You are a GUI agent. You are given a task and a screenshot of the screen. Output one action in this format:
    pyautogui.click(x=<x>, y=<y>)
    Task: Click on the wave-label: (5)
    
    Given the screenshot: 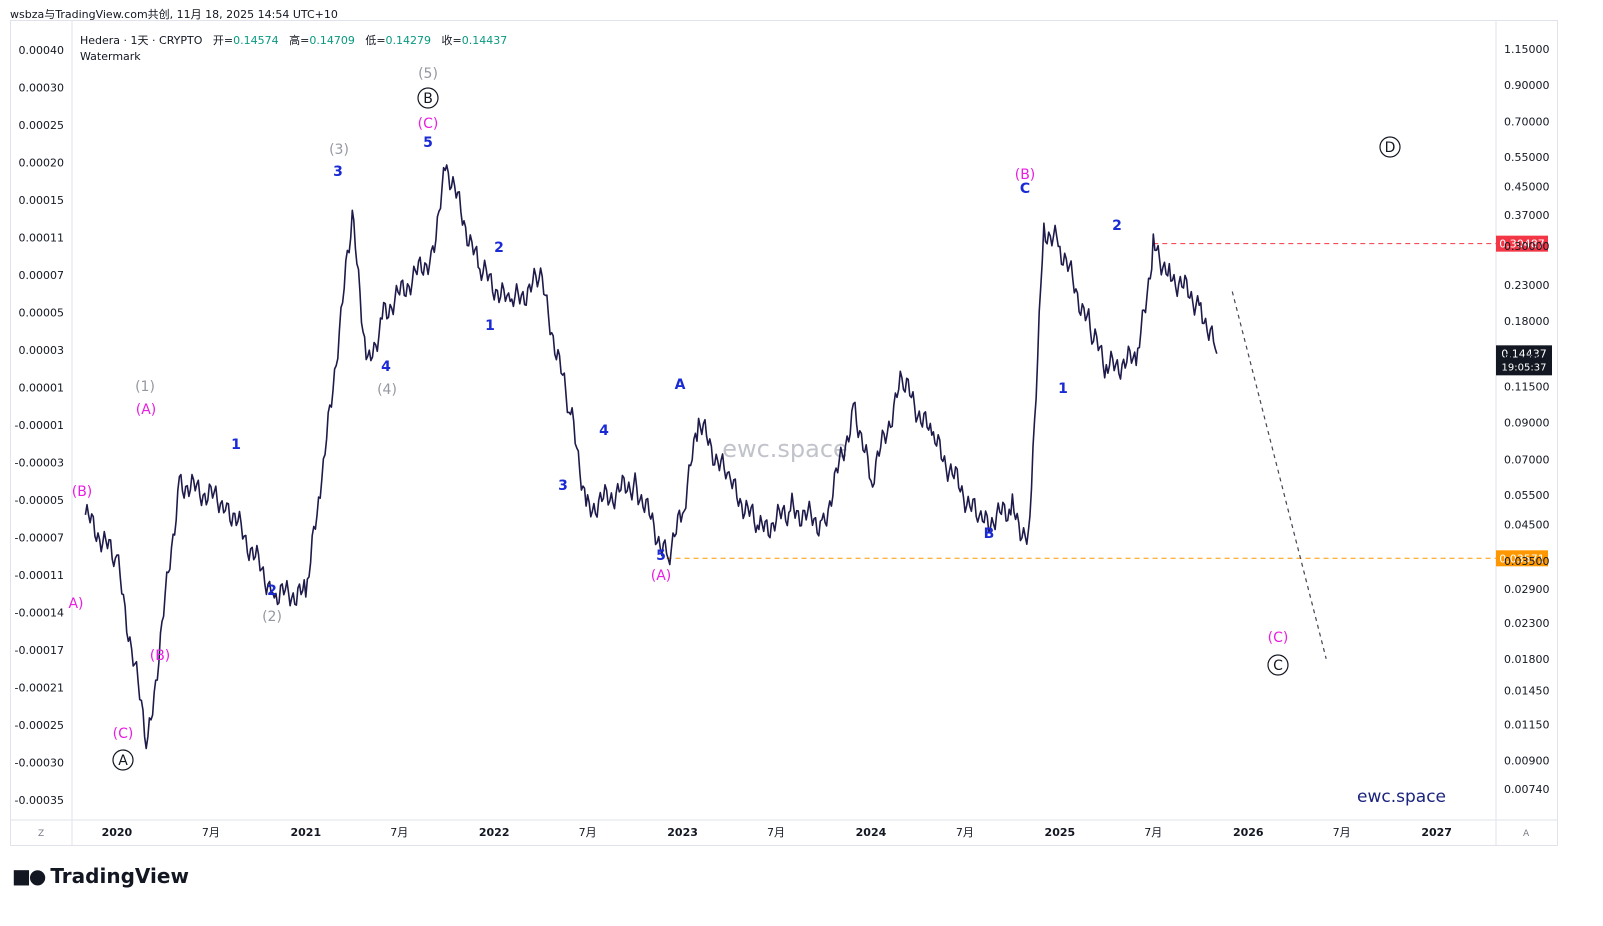 What is the action you would take?
    pyautogui.click(x=428, y=74)
    